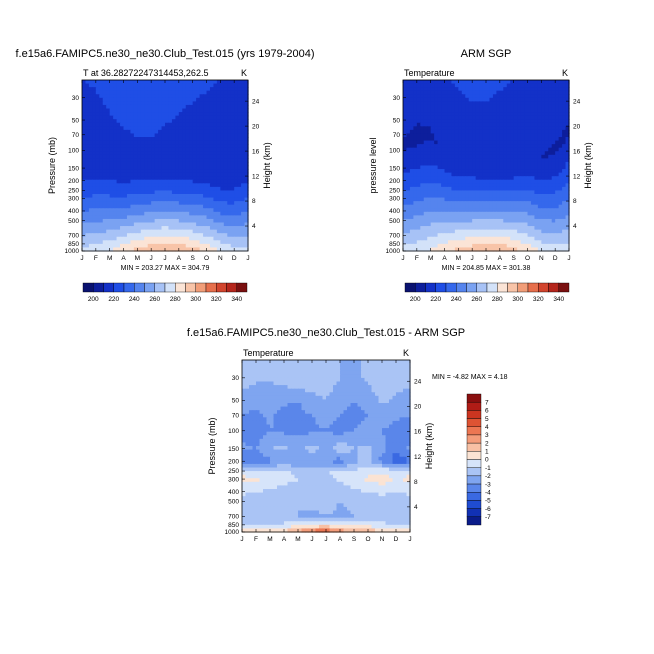  I want to click on y-tick-label: 700, so click(394, 236).